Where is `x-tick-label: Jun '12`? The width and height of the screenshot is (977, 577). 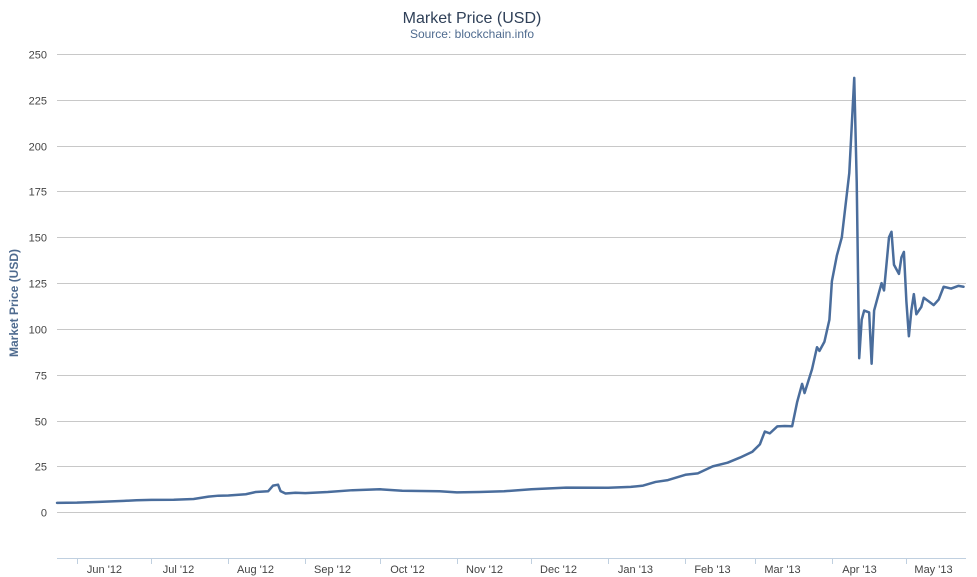
x-tick-label: Jun '12 is located at coordinates (104, 570).